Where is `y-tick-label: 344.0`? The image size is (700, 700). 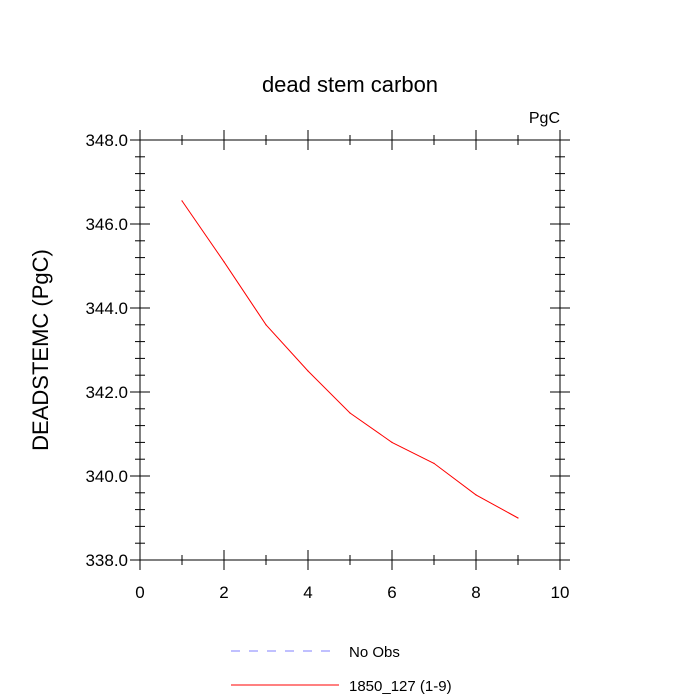
y-tick-label: 344.0 is located at coordinates (106, 308).